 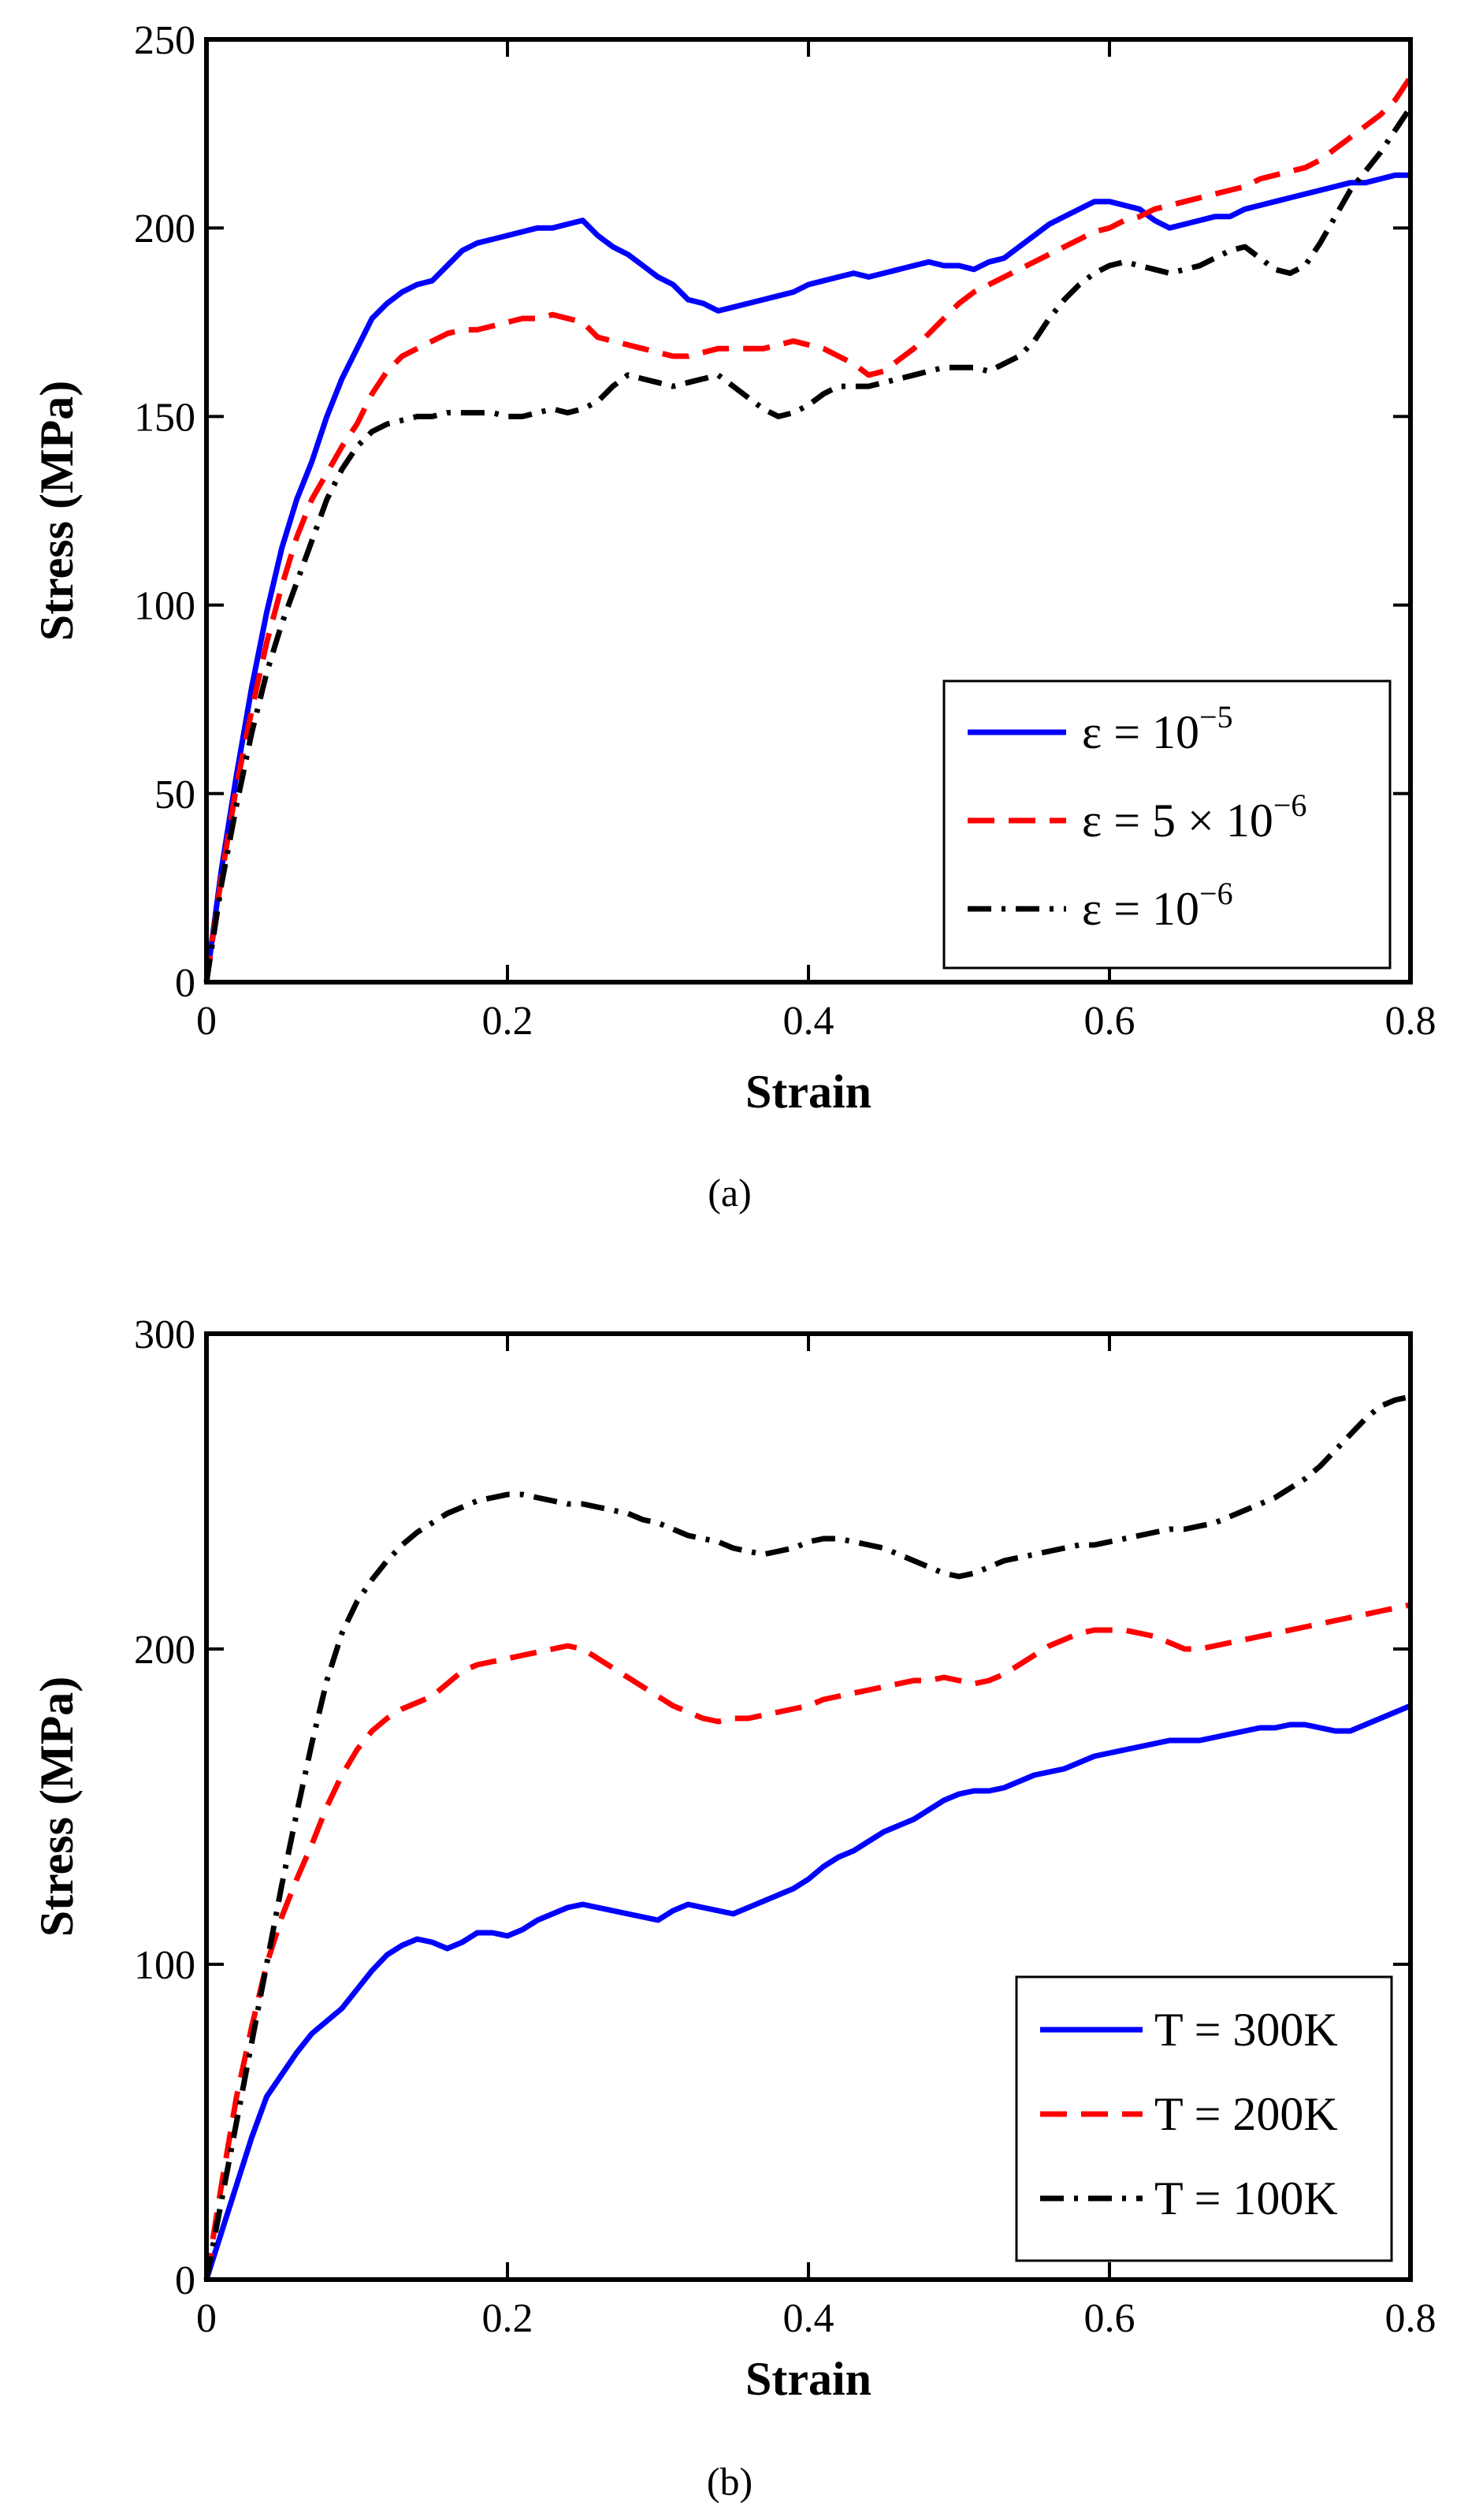 I want to click on chart-a-ytick-label: 0, so click(x=185, y=983).